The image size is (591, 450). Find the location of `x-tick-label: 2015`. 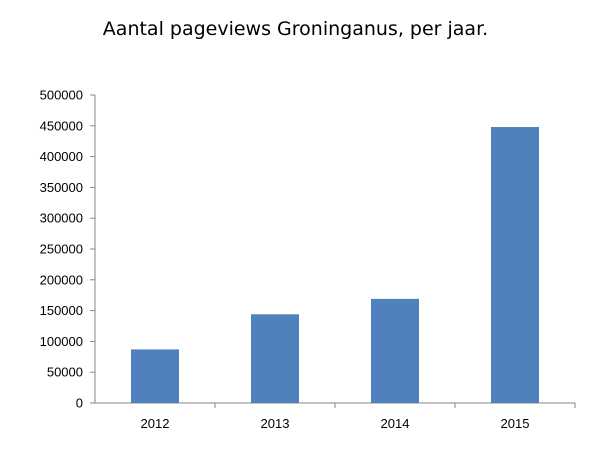

x-tick-label: 2015 is located at coordinates (515, 423).